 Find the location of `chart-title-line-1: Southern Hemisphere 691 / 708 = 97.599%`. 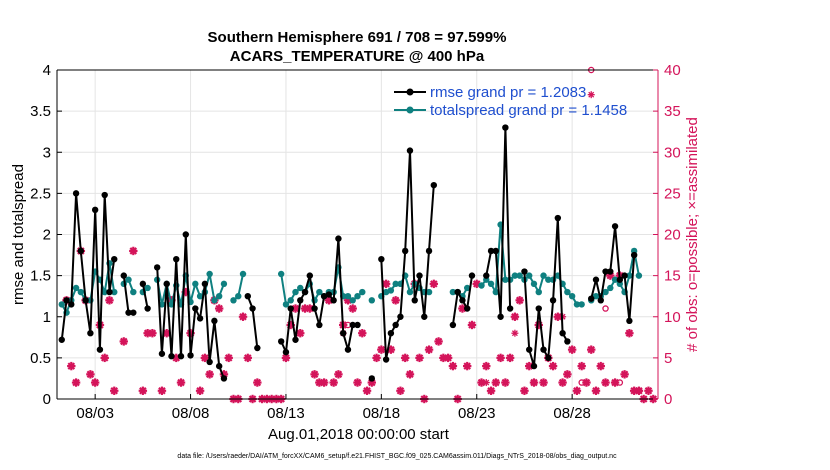

chart-title-line-1: Southern Hemisphere 691 / 708 = 97.599% is located at coordinates (357, 37).